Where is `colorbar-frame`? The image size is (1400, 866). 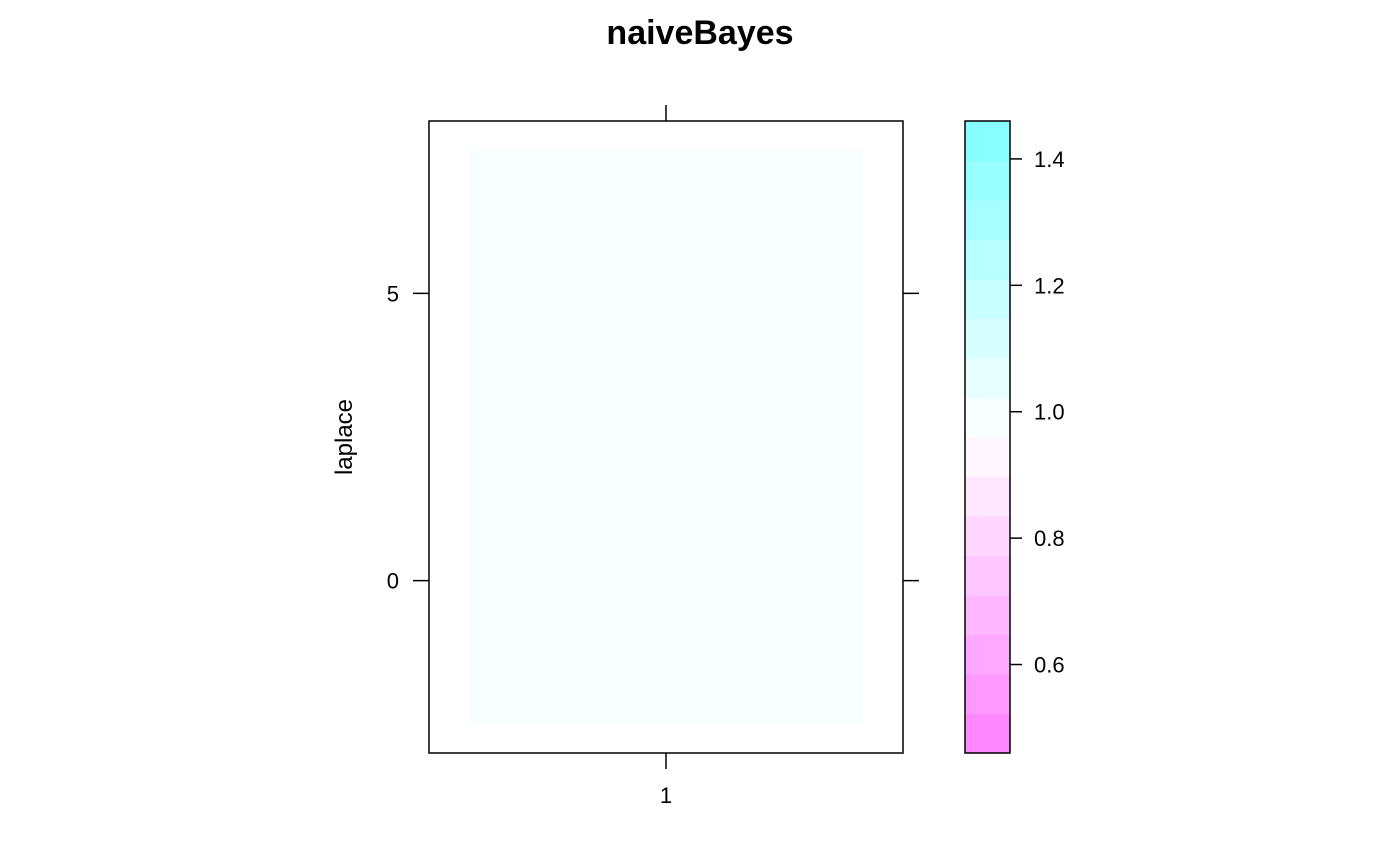
colorbar-frame is located at coordinates (987, 437).